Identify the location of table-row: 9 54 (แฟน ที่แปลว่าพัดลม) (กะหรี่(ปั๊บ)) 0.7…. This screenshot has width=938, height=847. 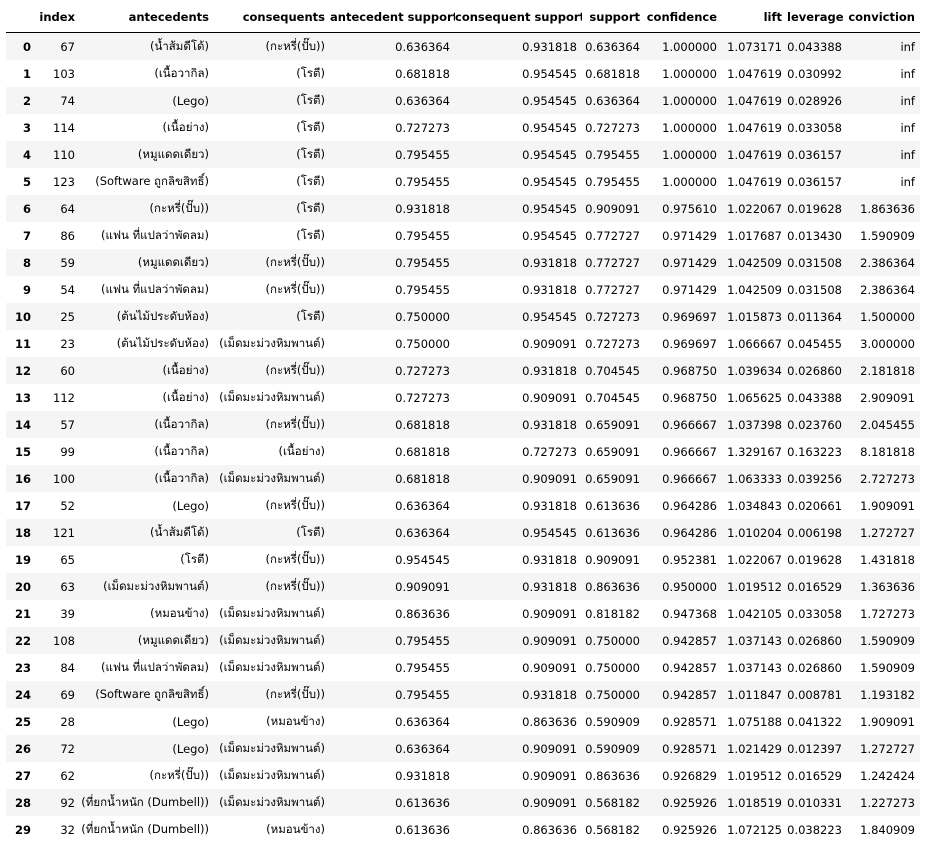
(463, 289).